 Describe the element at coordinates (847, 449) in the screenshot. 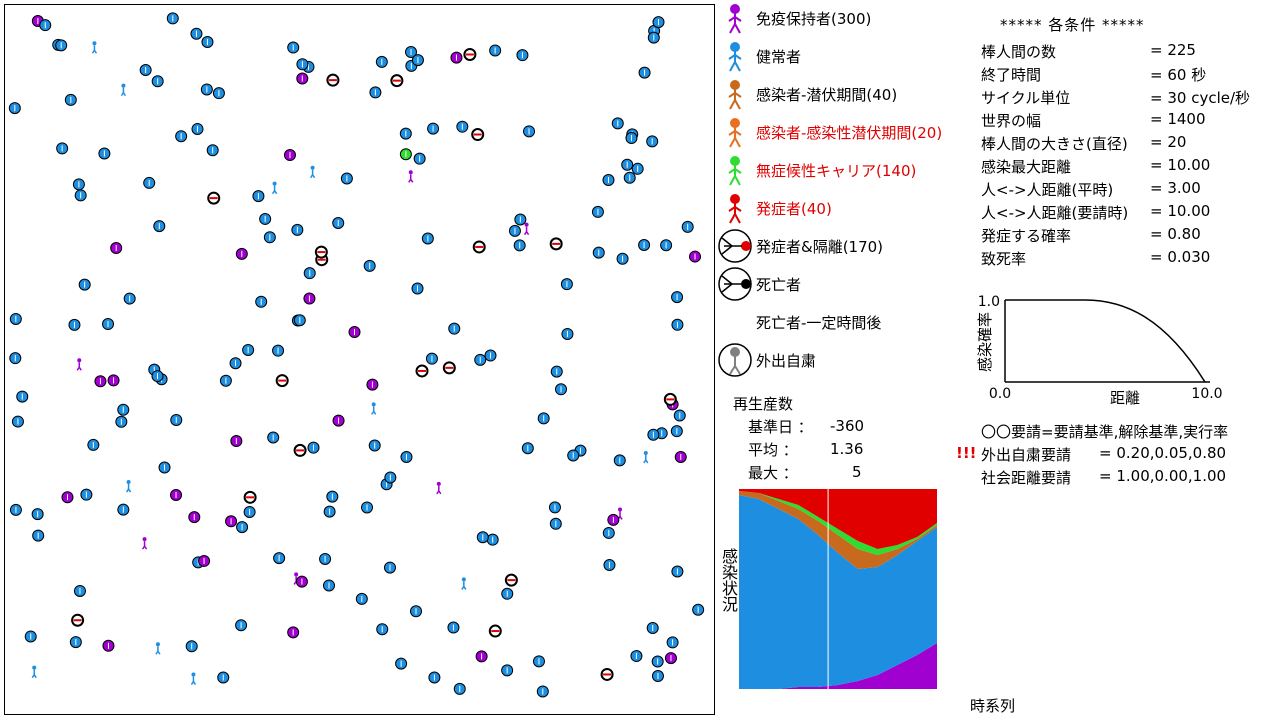

I see `average-value: 1.36` at that location.